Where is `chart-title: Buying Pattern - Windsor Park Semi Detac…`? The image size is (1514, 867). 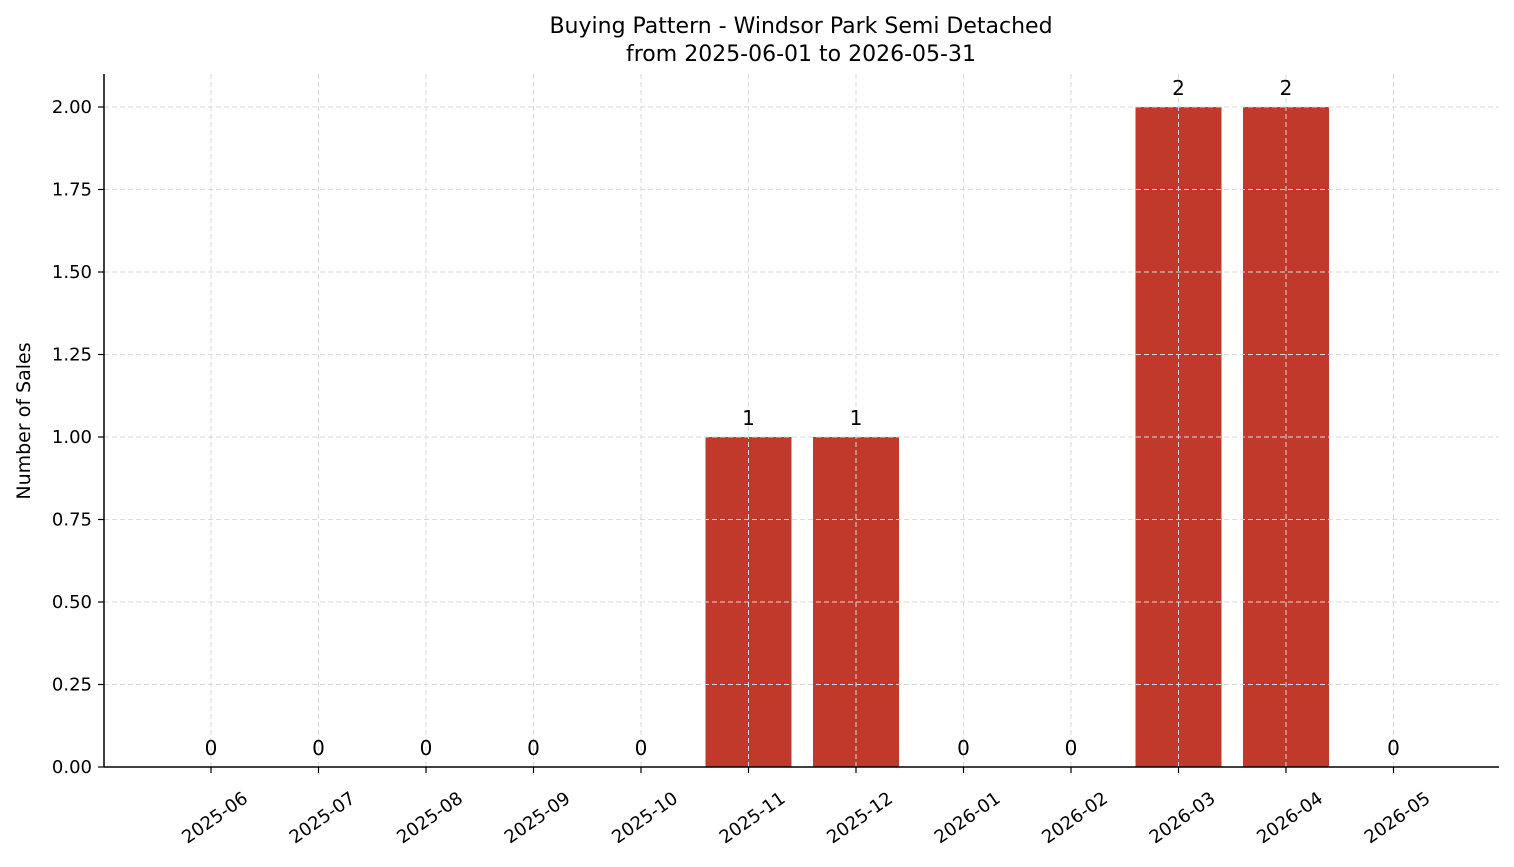 chart-title: Buying Pattern - Windsor Park Semi Detac… is located at coordinates (800, 26).